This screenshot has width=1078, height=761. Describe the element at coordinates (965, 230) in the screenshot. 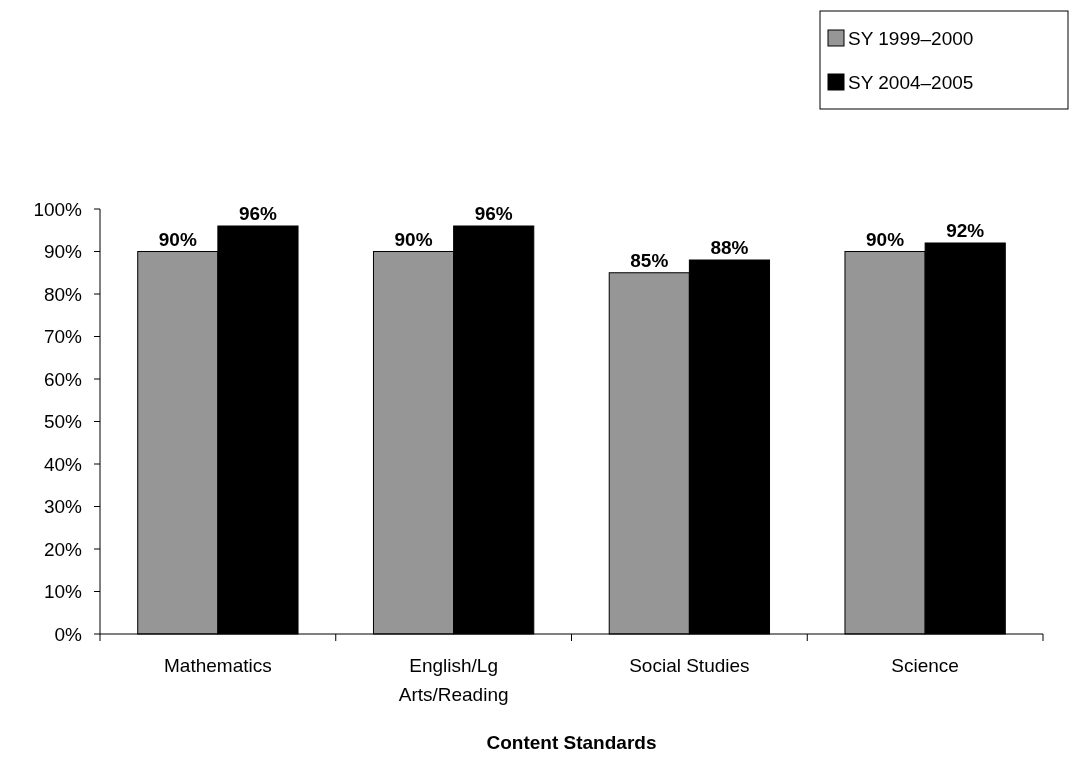

I see `data-label: 92%` at that location.